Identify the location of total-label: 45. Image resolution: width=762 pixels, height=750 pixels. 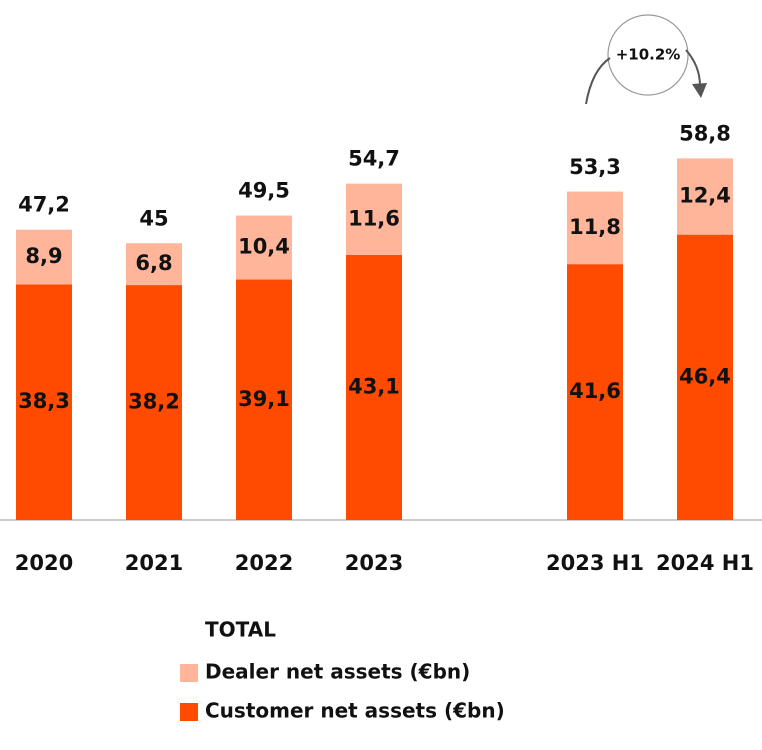
(153, 218).